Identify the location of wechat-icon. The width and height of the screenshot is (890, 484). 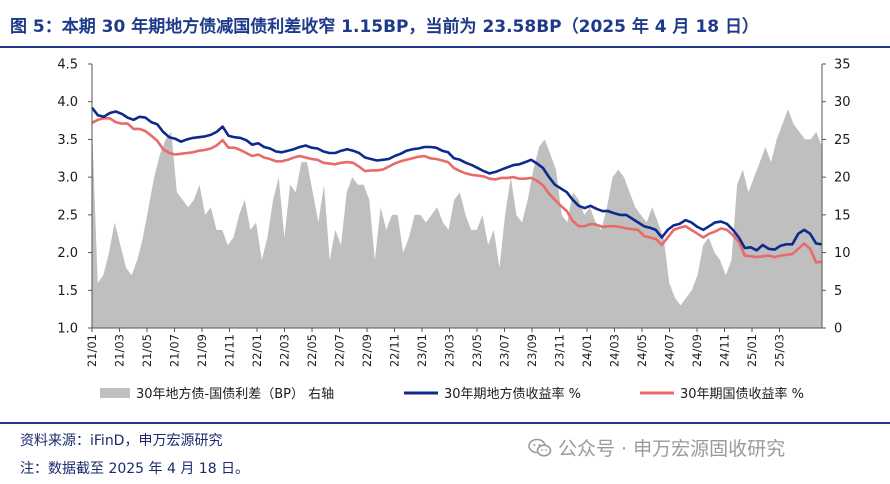
(540, 447).